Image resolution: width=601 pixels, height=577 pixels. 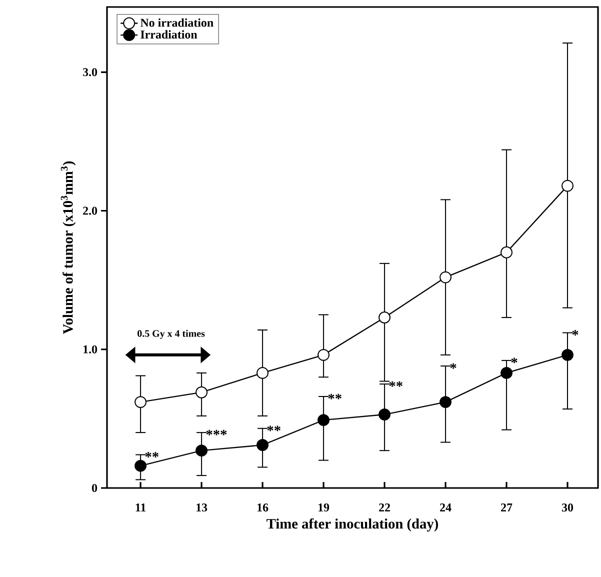 I want to click on annotation: 0.5 Gy x 4 times, so click(x=171, y=334).